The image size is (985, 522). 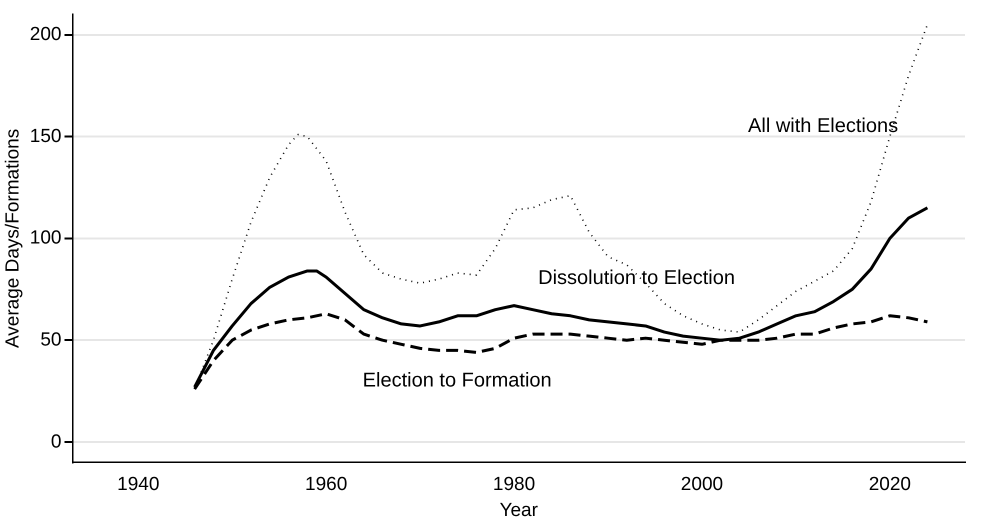 I want to click on y-axis-title: Average Days/Formations, so click(x=13, y=238).